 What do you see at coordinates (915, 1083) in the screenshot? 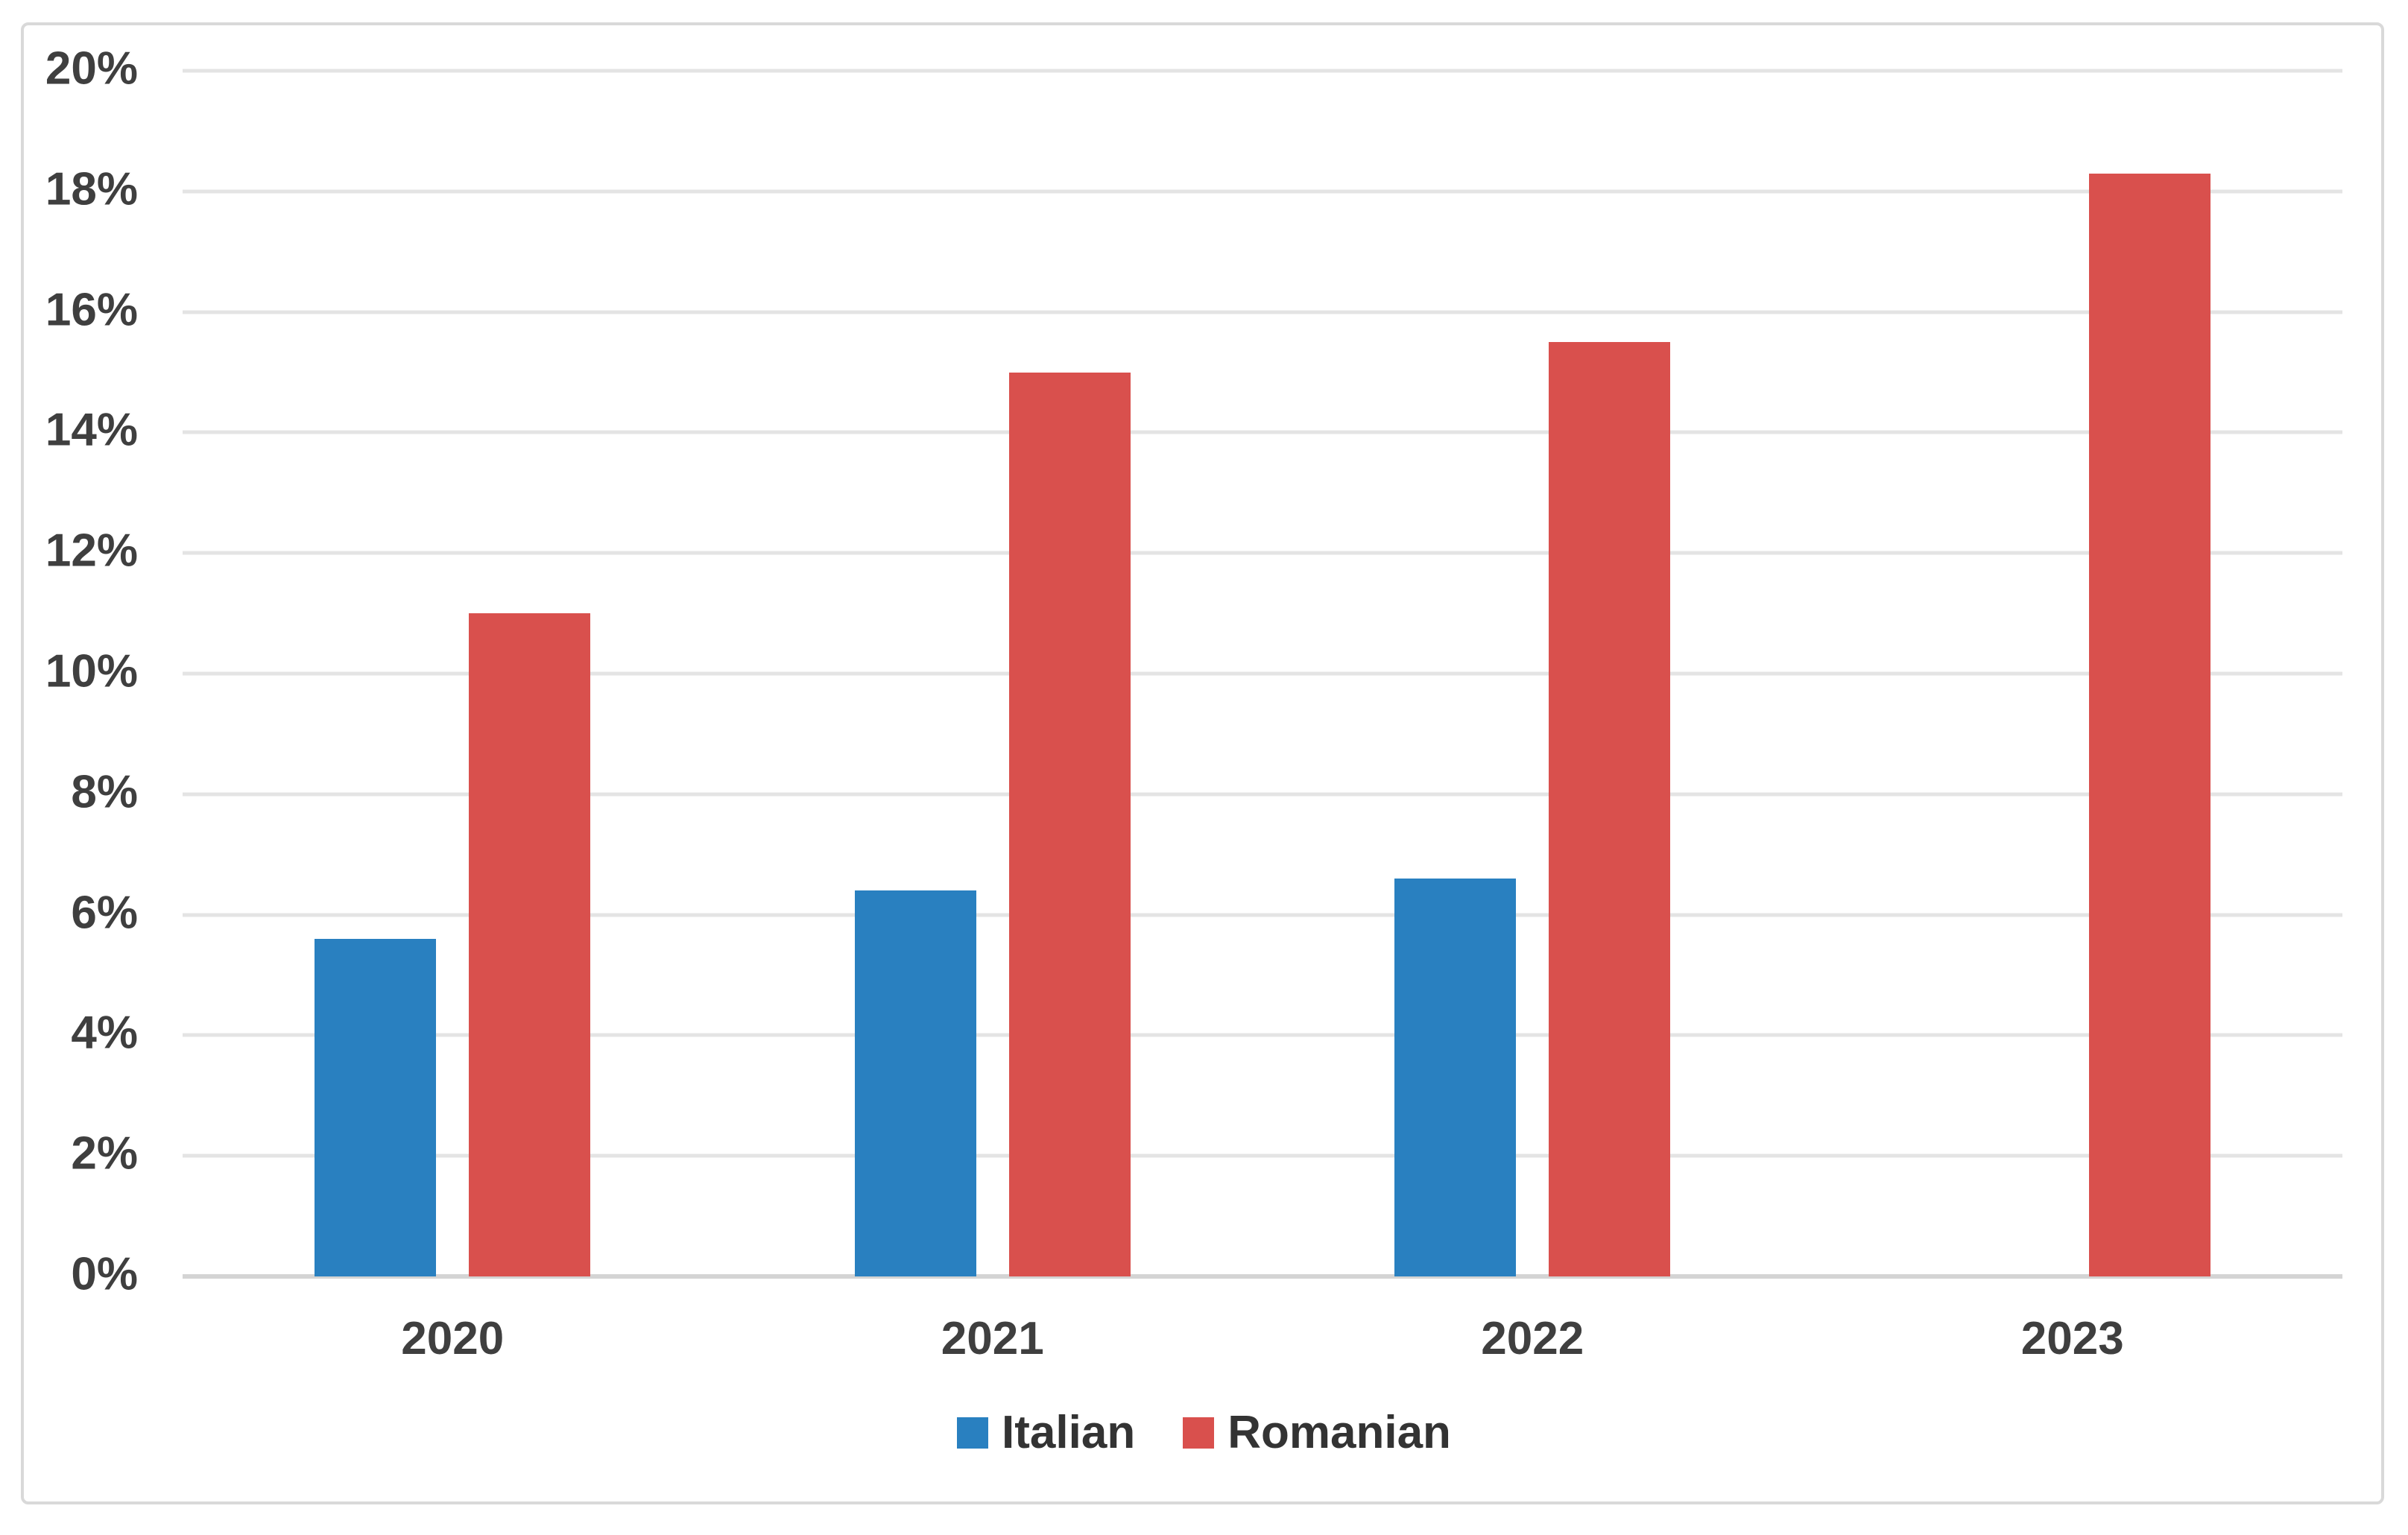
I see `bar-italian-2021` at bounding box center [915, 1083].